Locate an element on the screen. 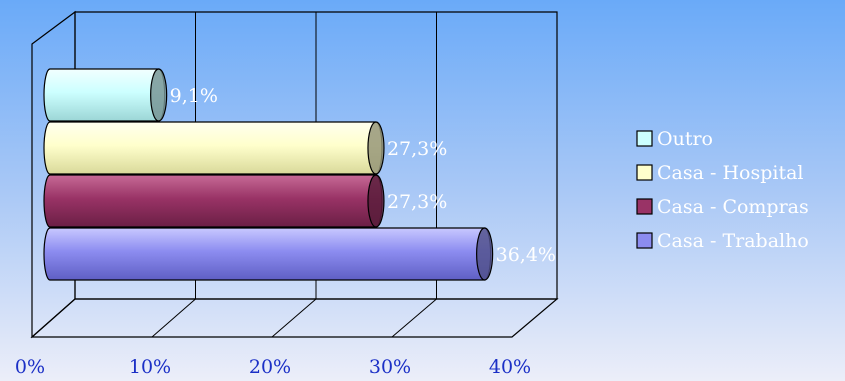 The width and height of the screenshot is (845, 381). legend-label: Casa - Compras is located at coordinates (733, 207).